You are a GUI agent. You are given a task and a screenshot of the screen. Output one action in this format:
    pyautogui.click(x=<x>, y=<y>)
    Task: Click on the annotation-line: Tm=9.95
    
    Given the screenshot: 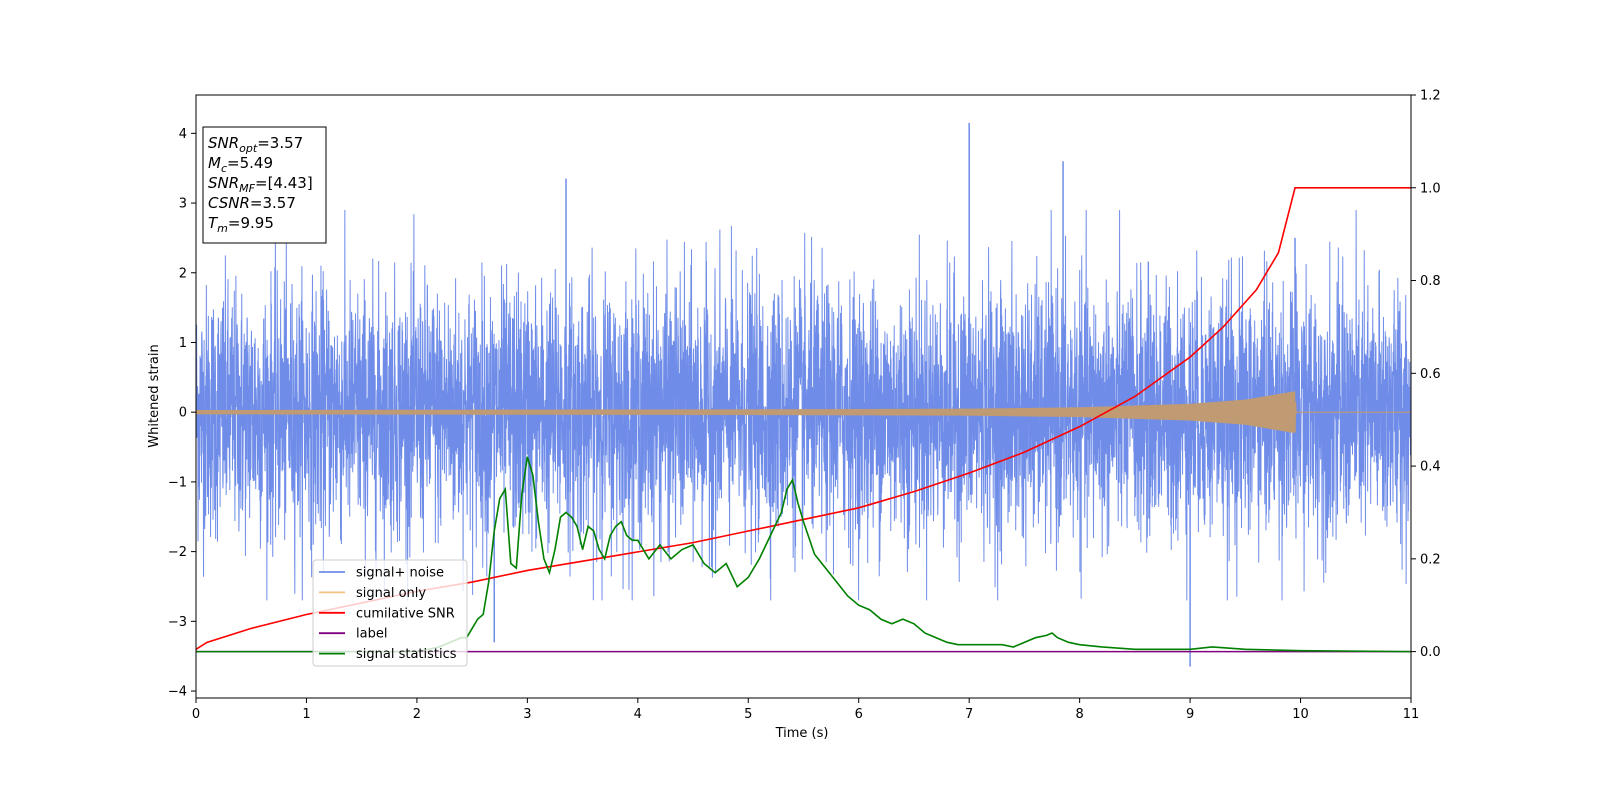 What is the action you would take?
    pyautogui.click(x=241, y=224)
    